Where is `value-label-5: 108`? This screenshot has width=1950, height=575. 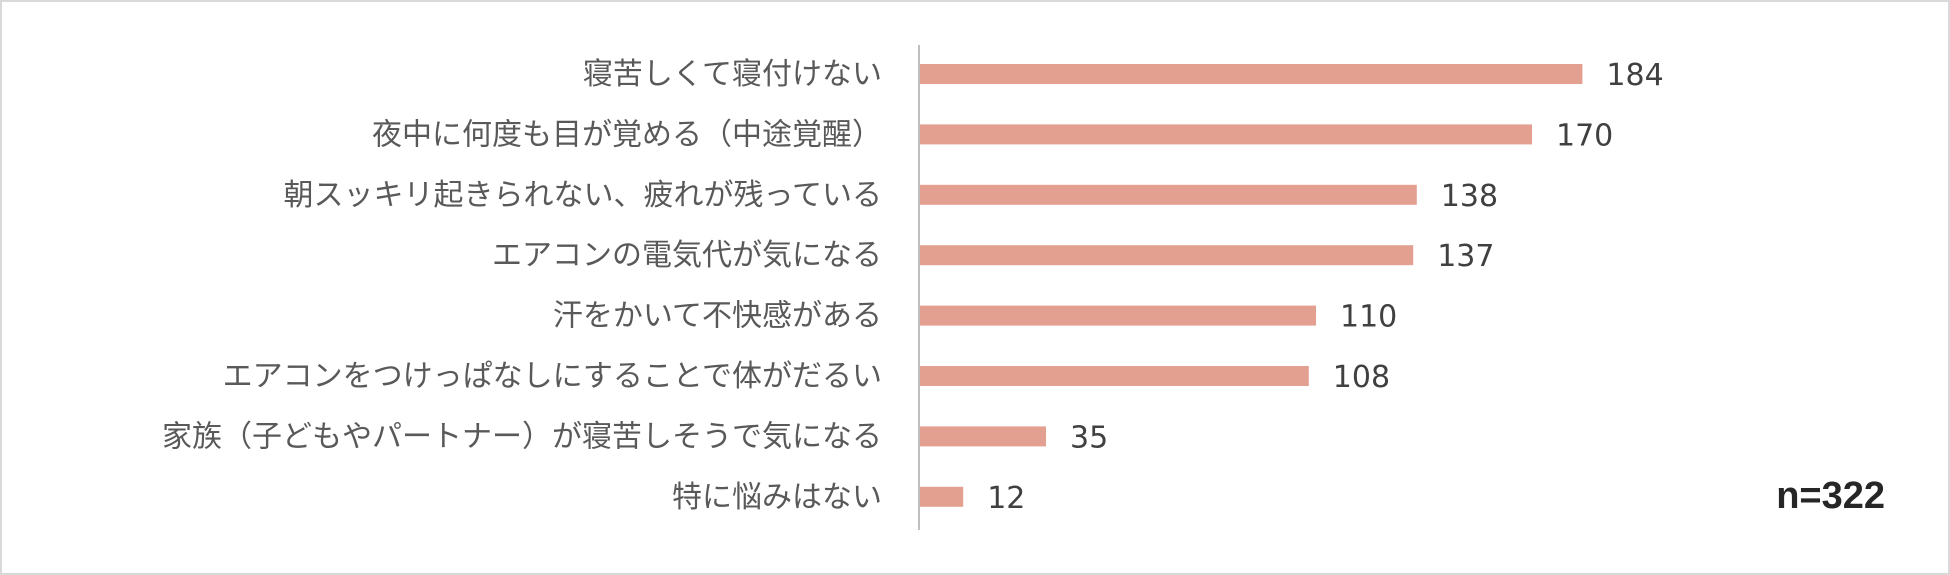 value-label-5: 108 is located at coordinates (1361, 377).